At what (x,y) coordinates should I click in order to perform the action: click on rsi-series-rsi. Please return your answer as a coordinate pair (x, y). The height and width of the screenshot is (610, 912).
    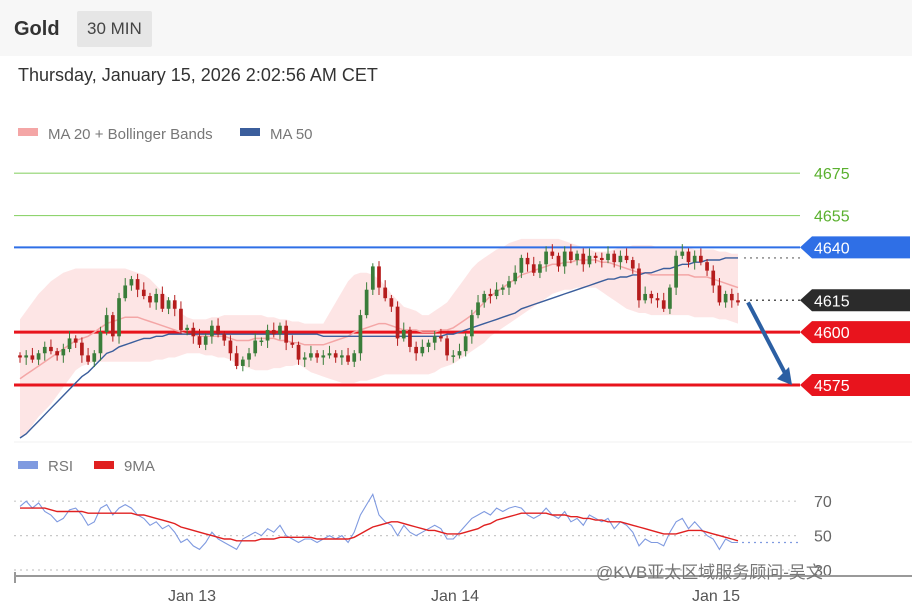
    Looking at the image, I should click on (378, 521).